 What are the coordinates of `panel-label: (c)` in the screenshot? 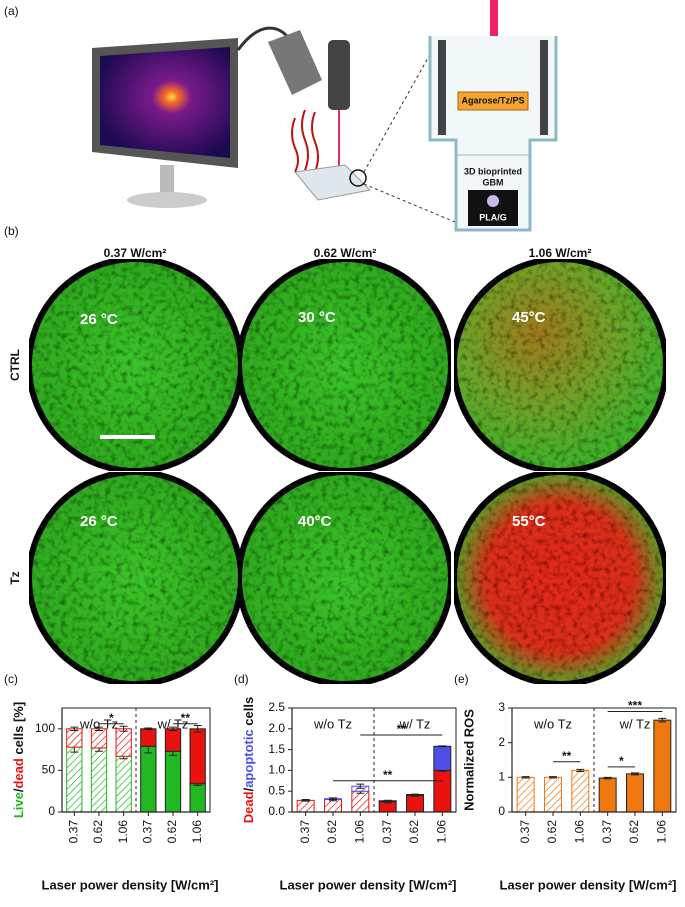 It's located at (11, 679).